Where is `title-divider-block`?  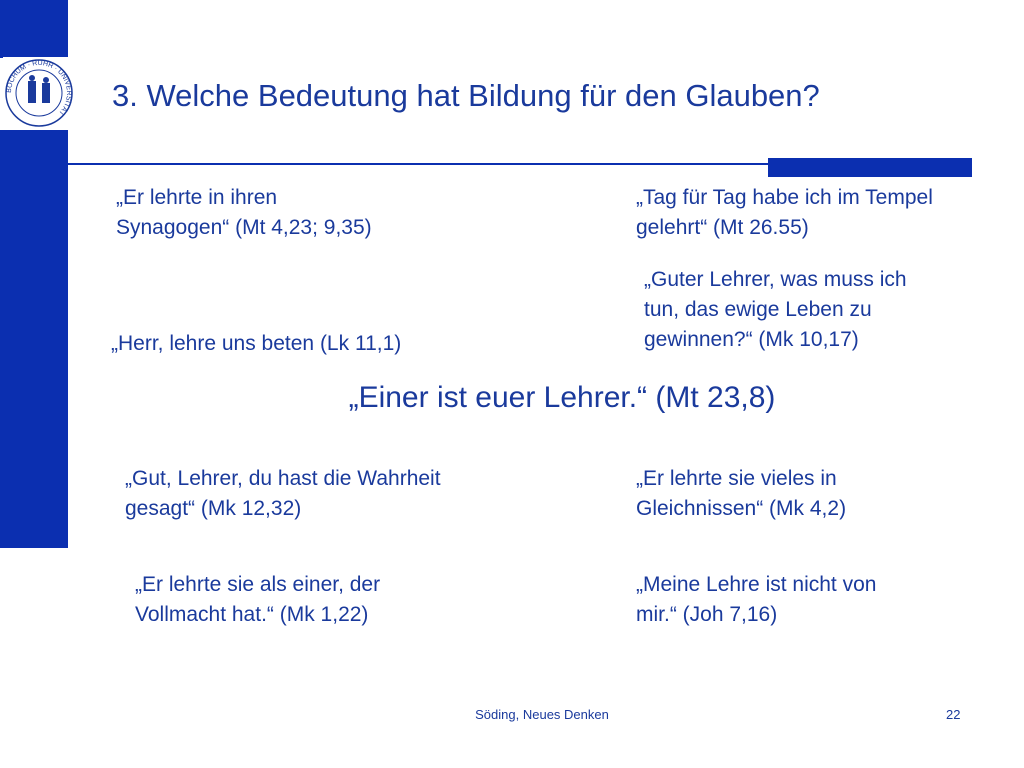 title-divider-block is located at coordinates (870, 167).